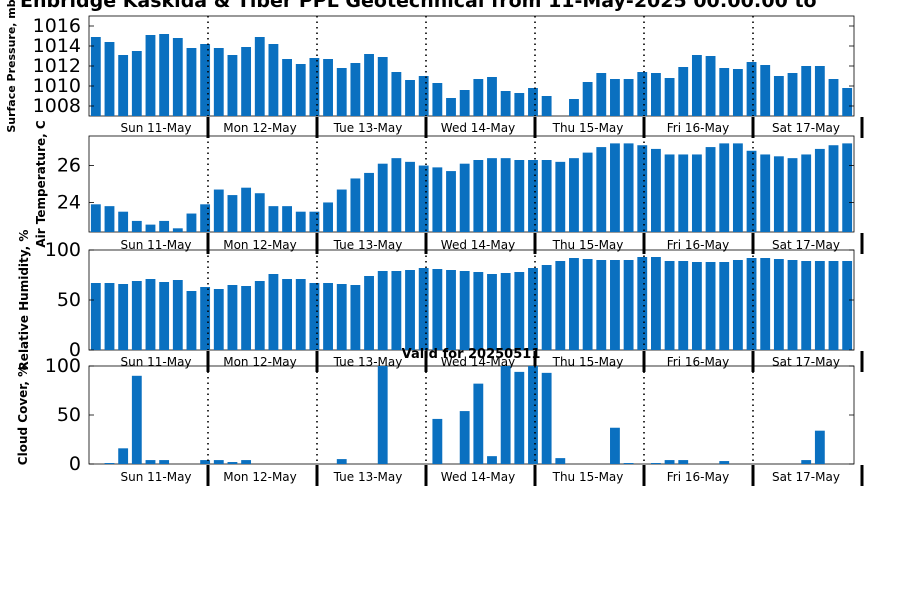 This screenshot has height=600, width=900. What do you see at coordinates (368, 362) in the screenshot?
I see `day-label: Tue 13-May` at bounding box center [368, 362].